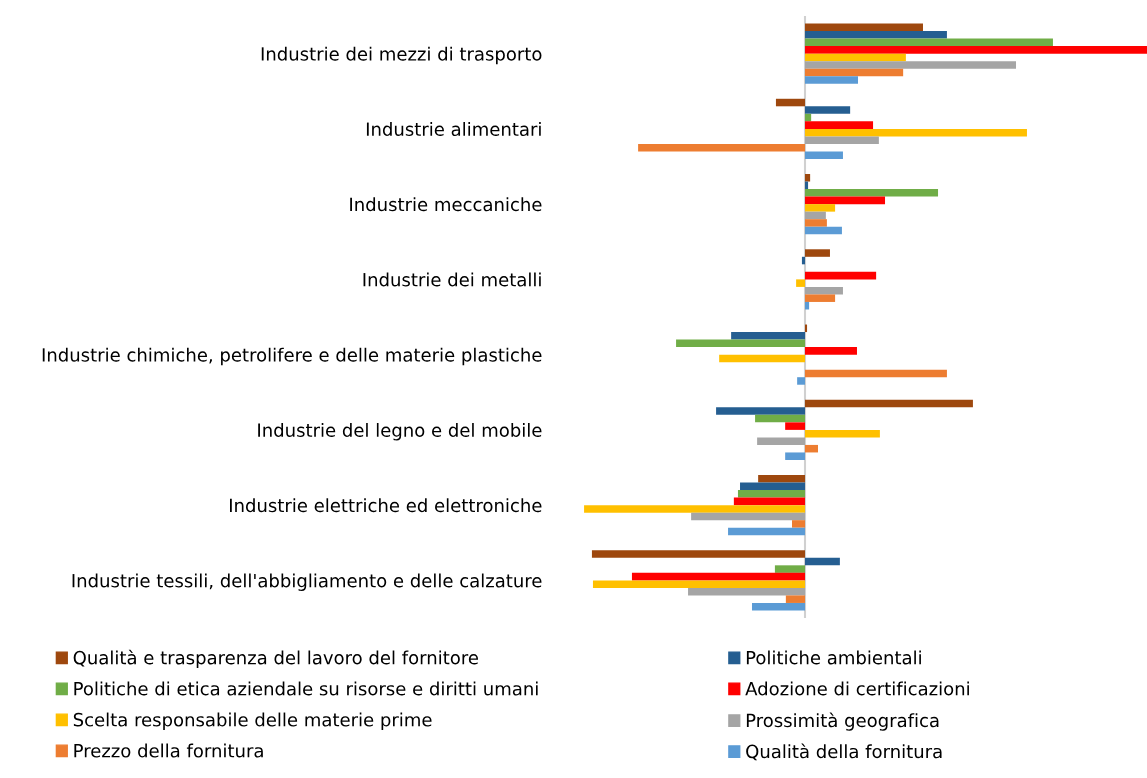  I want to click on legend-label: Politiche ambientali, so click(833, 657).